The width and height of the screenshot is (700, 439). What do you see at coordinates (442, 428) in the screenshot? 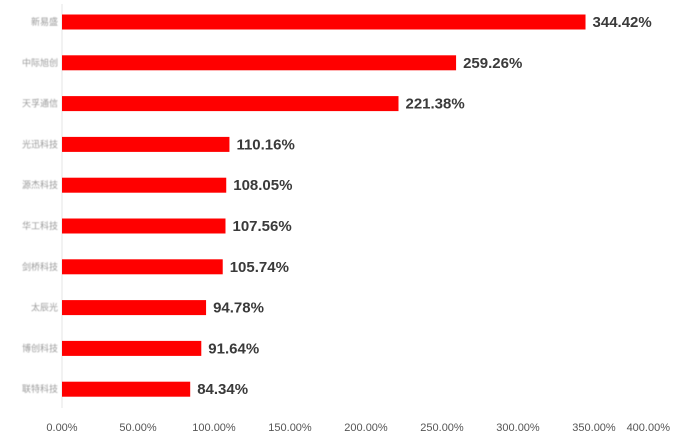
I see `x-tick-label: 250.00%` at bounding box center [442, 428].